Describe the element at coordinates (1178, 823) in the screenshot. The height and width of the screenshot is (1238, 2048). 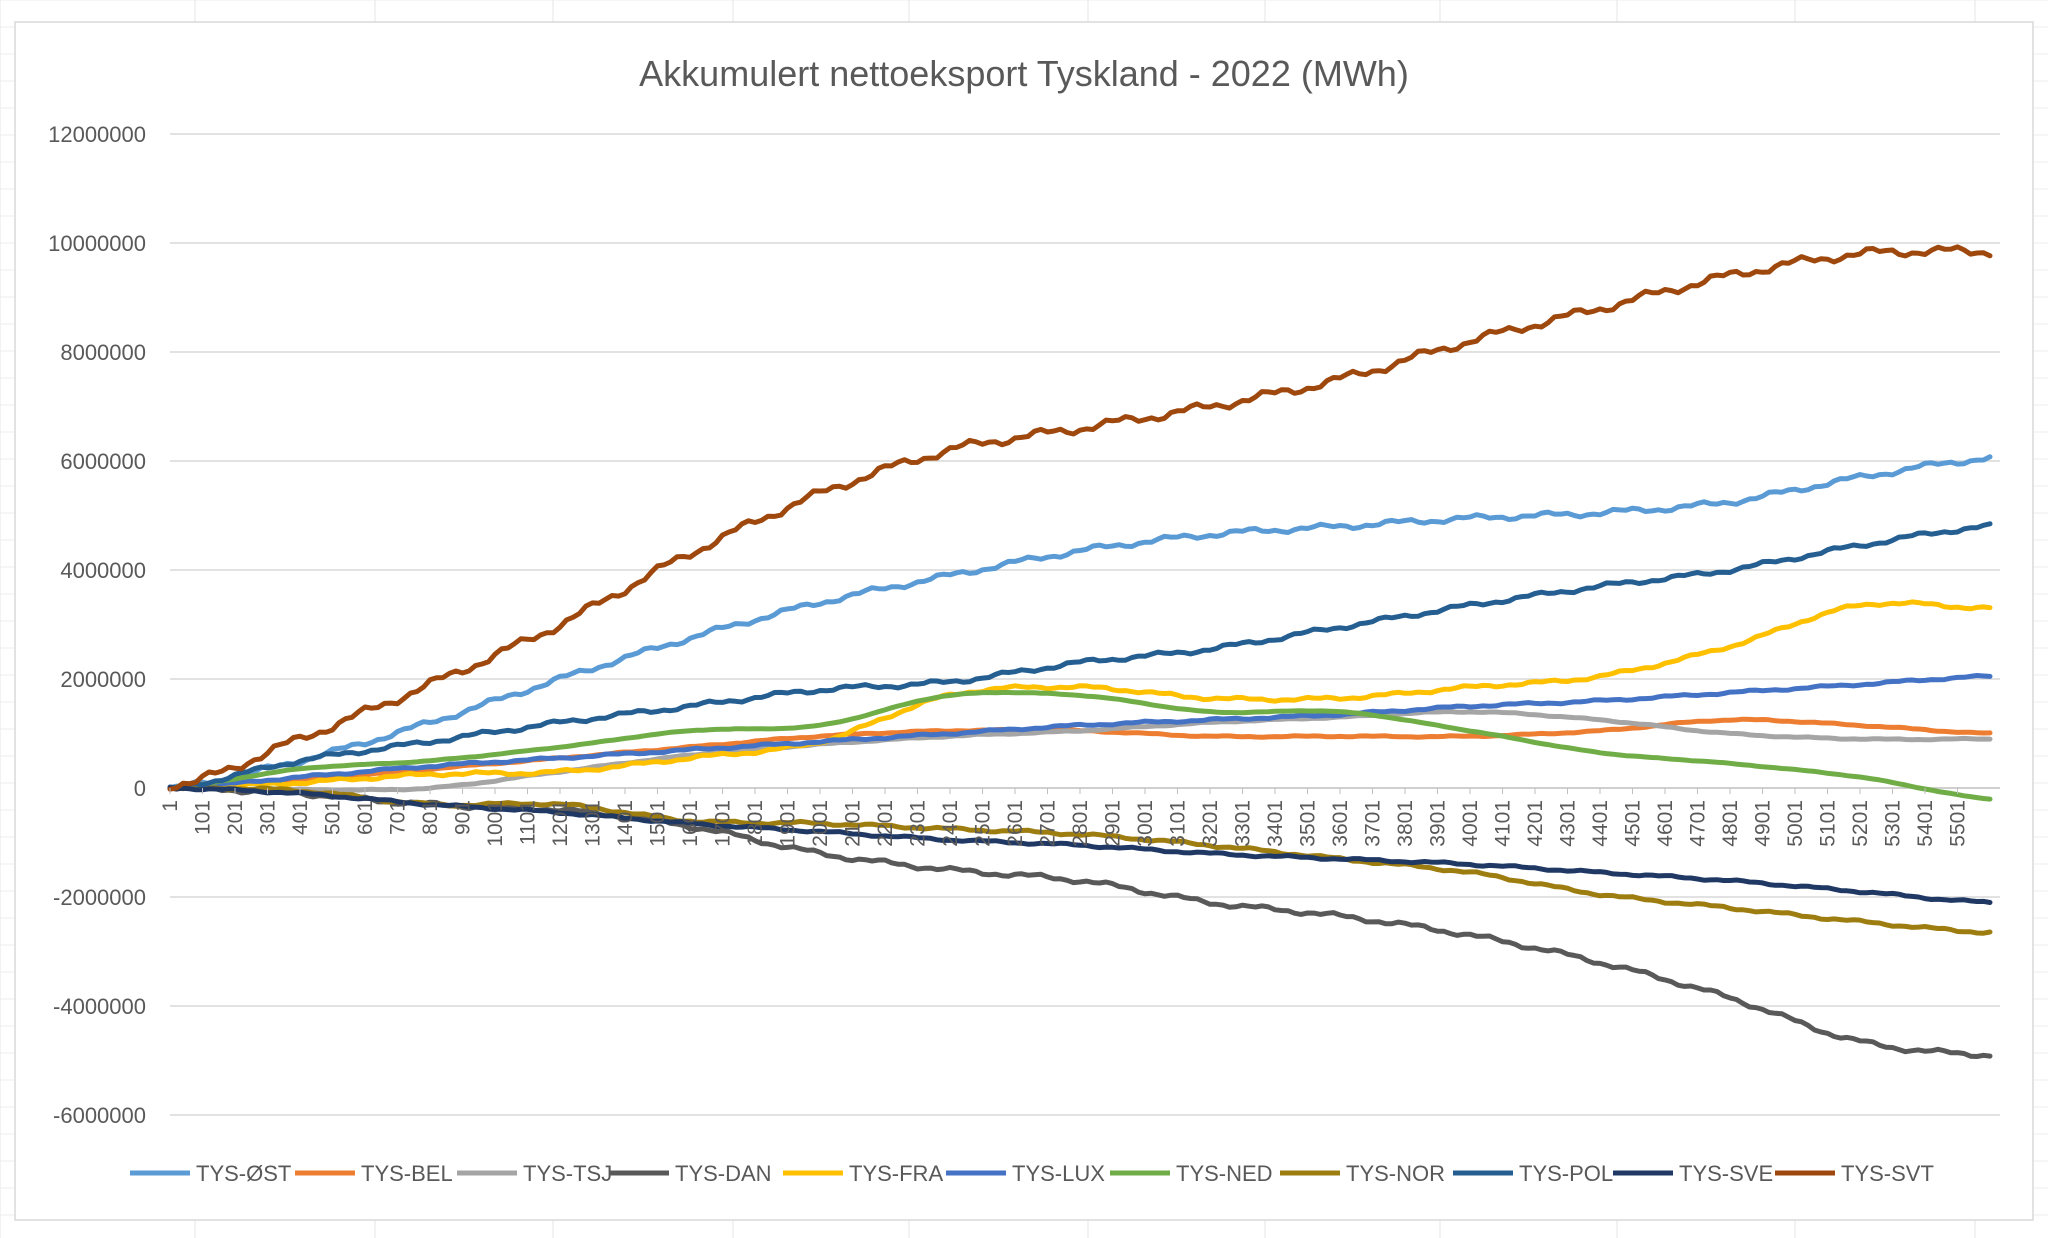
I see `x-tick-label: 3101` at that location.